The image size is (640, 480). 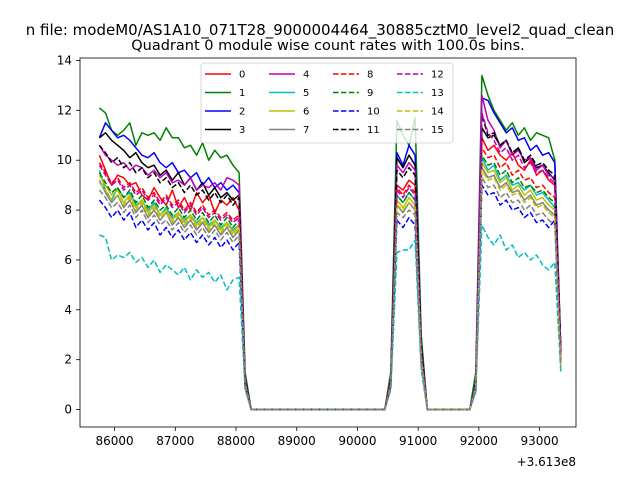 I want to click on x-tick-label: 91000, so click(x=418, y=441).